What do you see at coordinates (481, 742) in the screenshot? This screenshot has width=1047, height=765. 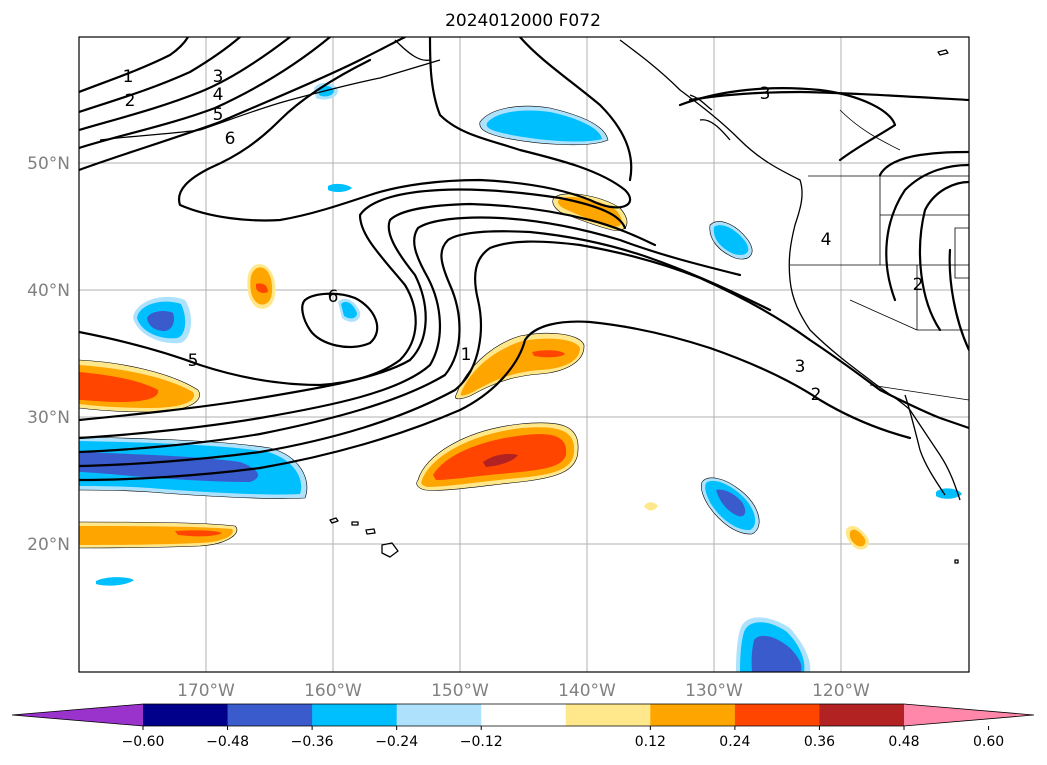 I see `colorbar-tick-label: −0.12` at bounding box center [481, 742].